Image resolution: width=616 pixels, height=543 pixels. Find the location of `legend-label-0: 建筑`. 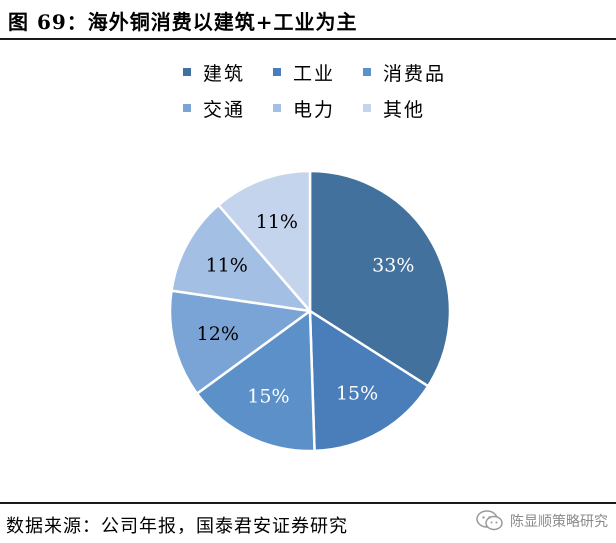

legend-label-0: 建筑 is located at coordinates (224, 73).